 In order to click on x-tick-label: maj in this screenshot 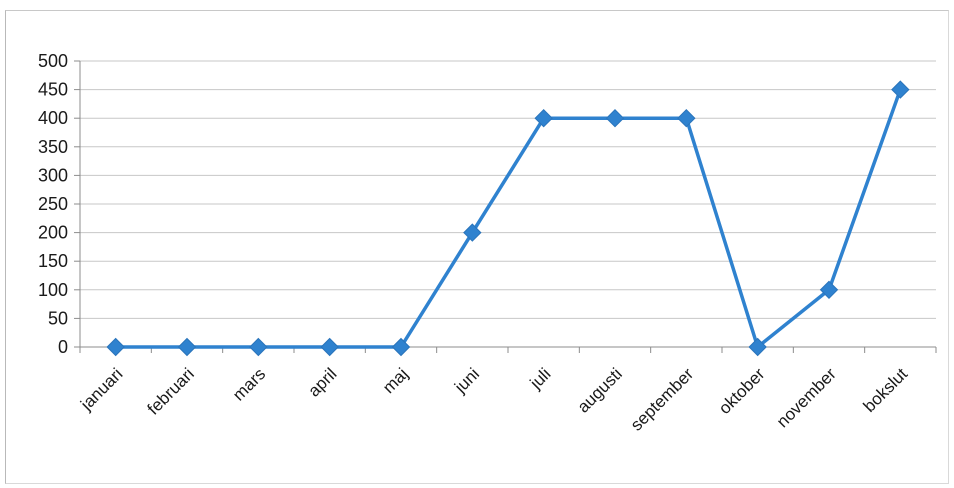, I will do `click(395, 380)`.